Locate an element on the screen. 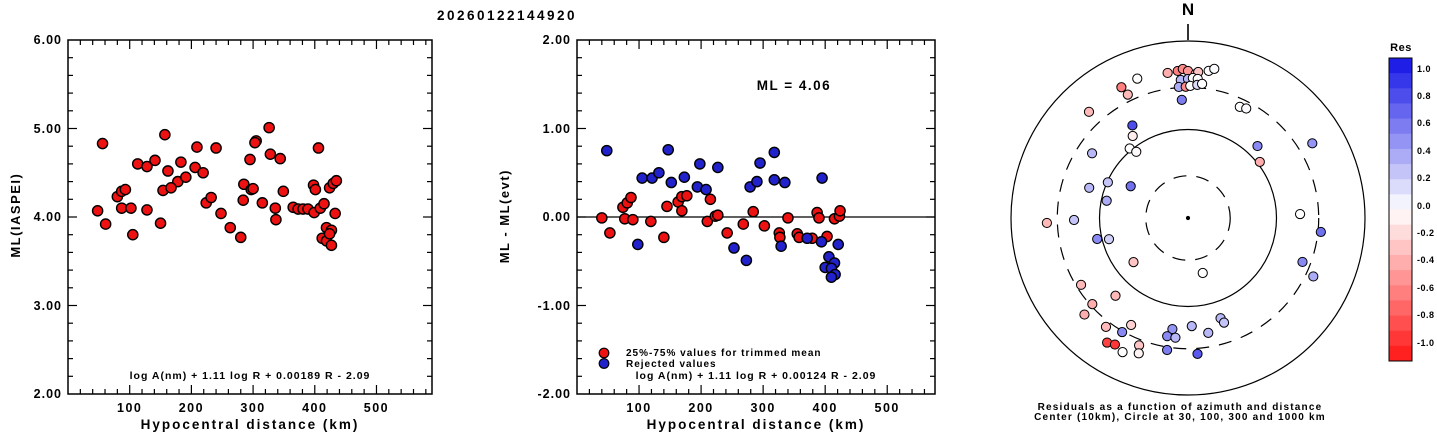 The width and height of the screenshot is (1437, 441). y-tick-label: 3.00 is located at coordinates (47, 305).